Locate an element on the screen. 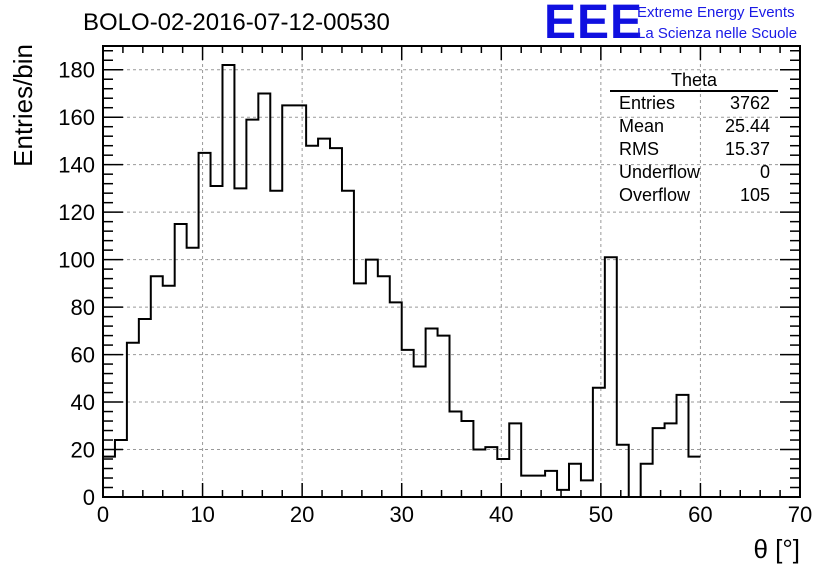 The width and height of the screenshot is (836, 572). x-tick-label: 40 is located at coordinates (501, 514).